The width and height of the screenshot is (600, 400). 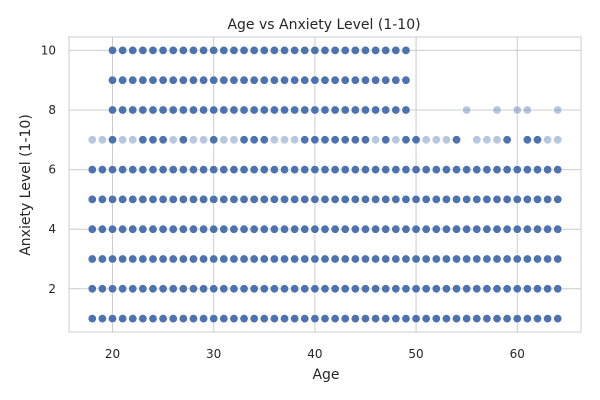 What do you see at coordinates (48, 50) in the screenshot?
I see `y-tick-label: 10` at bounding box center [48, 50].